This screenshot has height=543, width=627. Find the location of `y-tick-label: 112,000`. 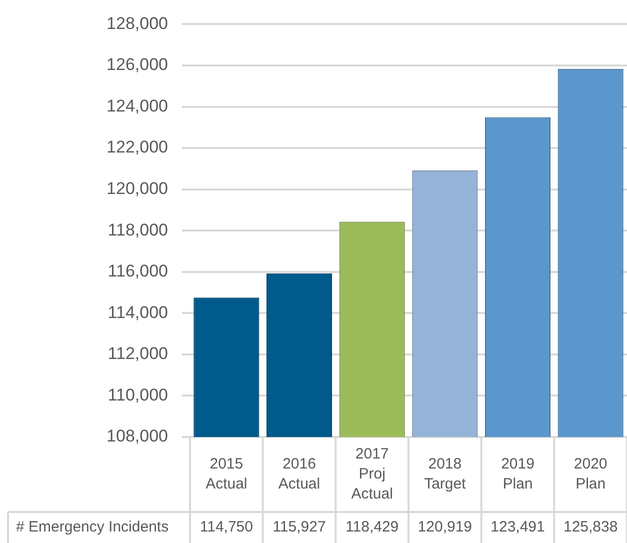

y-tick-label: 112,000 is located at coordinates (138, 354).